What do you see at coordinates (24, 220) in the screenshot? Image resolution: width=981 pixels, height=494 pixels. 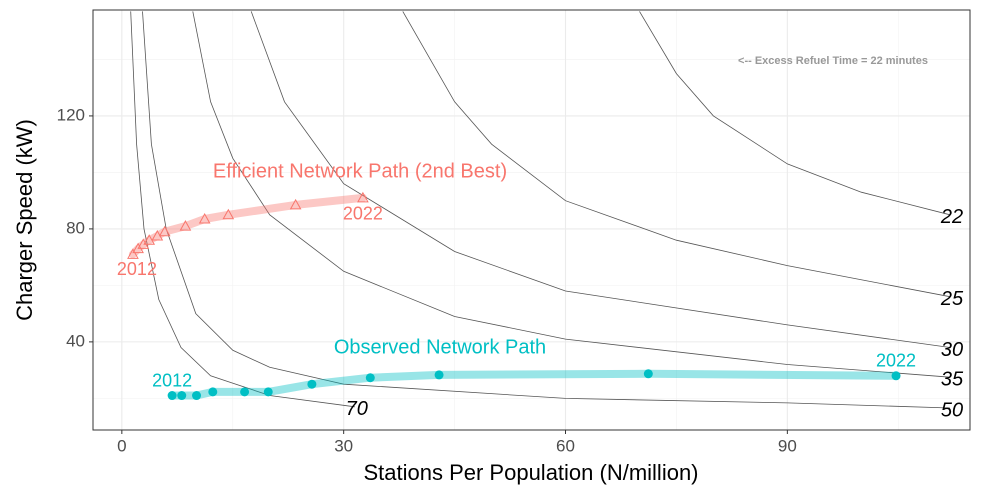 I see `y-axis-title: Charger Speed (kW)` at bounding box center [24, 220].